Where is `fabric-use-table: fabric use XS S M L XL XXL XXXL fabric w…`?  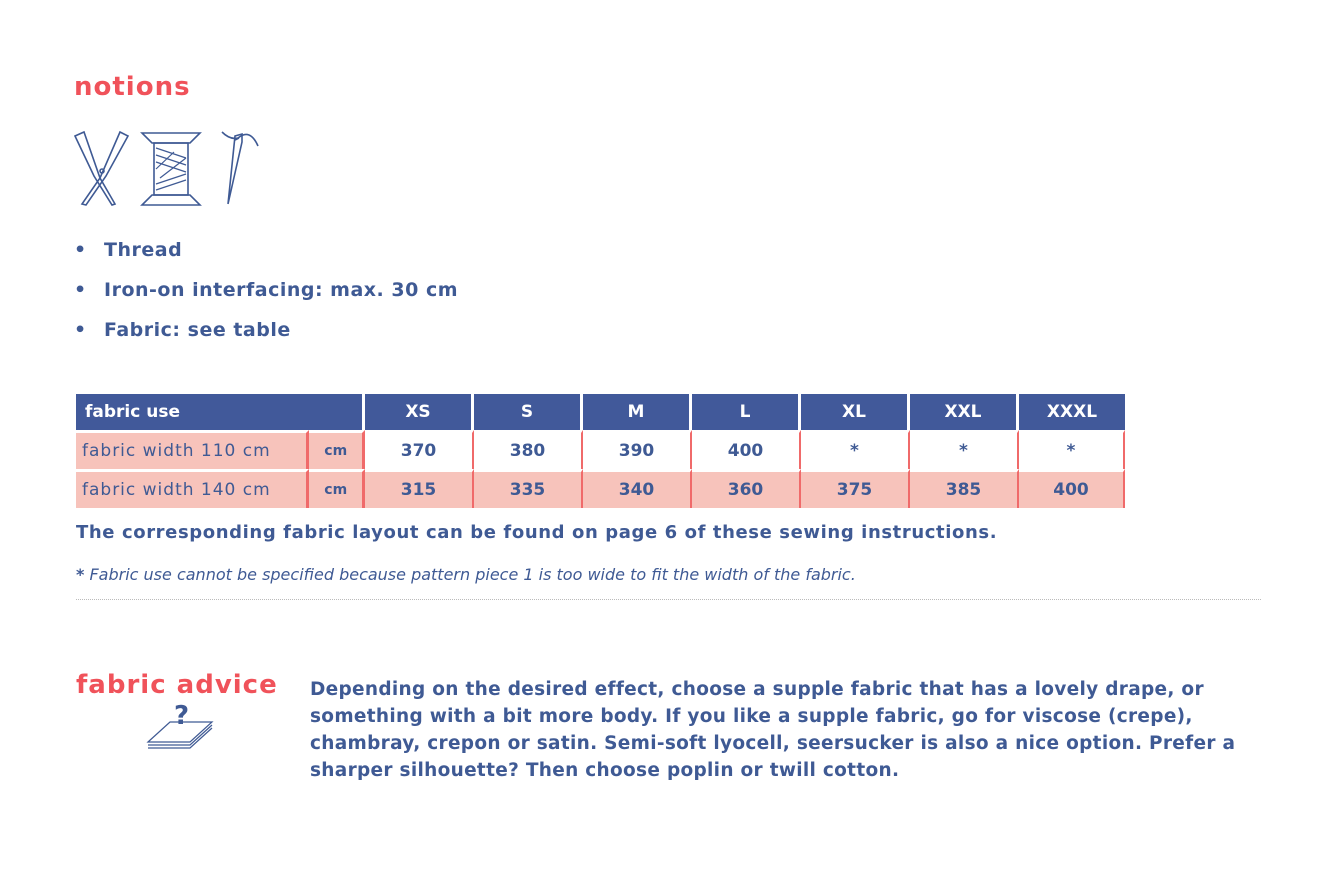
fabric-use-table: fabric use XS S M L XL XXL XXXL fabric w… is located at coordinates (600, 451).